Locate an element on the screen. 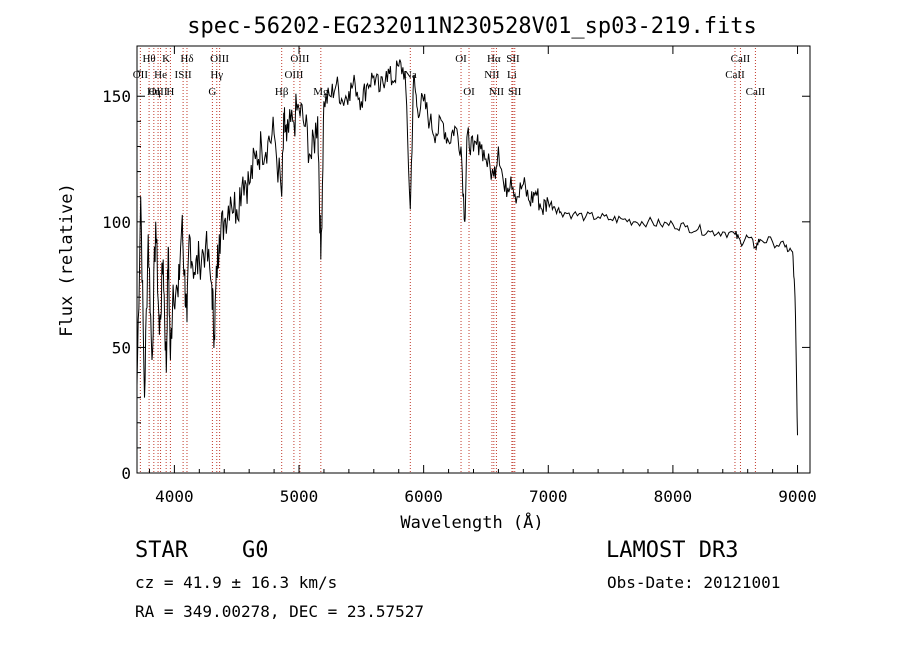 This screenshot has height=649, width=900. survey-name: LAMOST DR3 is located at coordinates (672, 550).